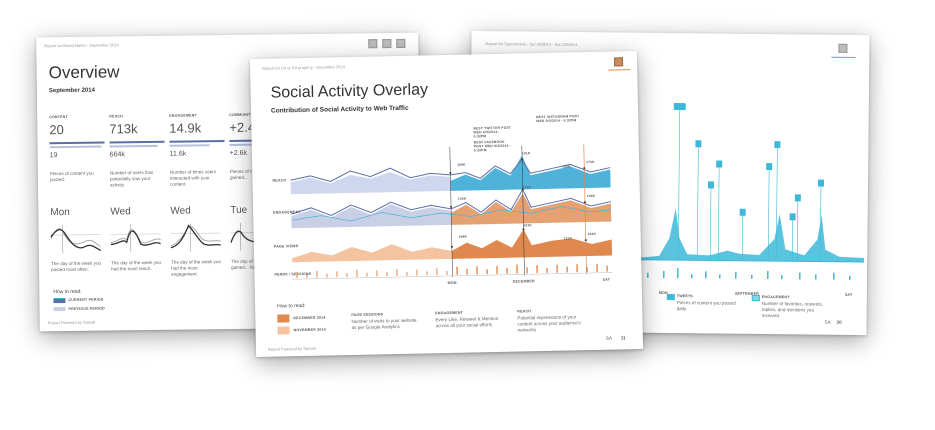 Image resolution: width=935 pixels, height=430 pixels. Describe the element at coordinates (685, 296) in the screenshot. I see `legend-tweets-heading: TWEETS` at that location.